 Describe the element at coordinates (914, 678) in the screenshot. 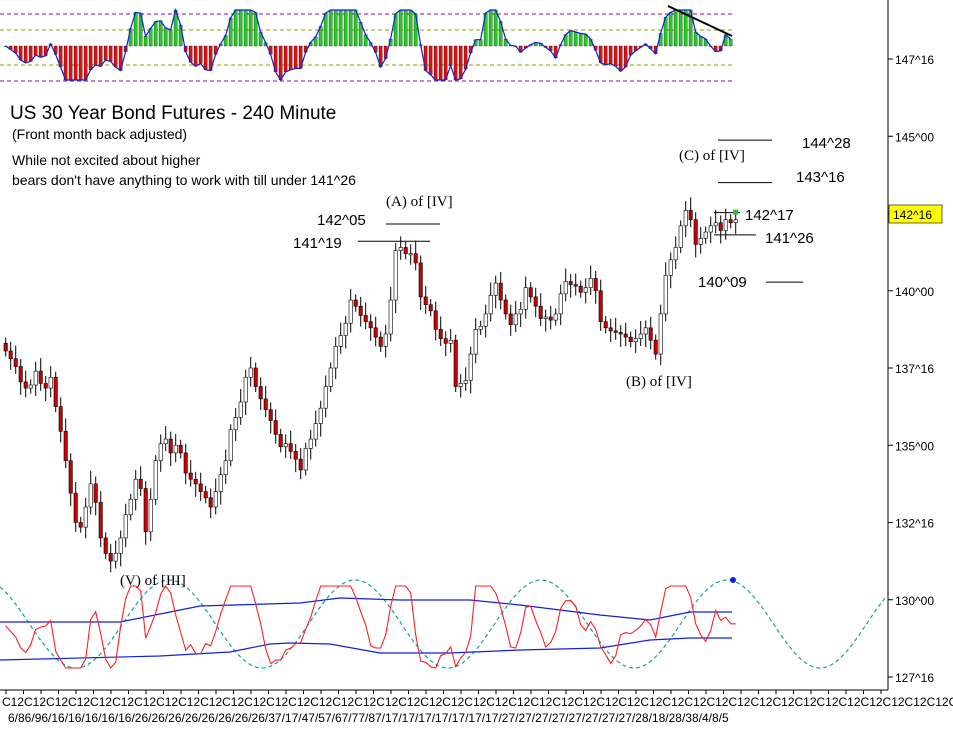

I see `price-tick-label: 127^16` at that location.